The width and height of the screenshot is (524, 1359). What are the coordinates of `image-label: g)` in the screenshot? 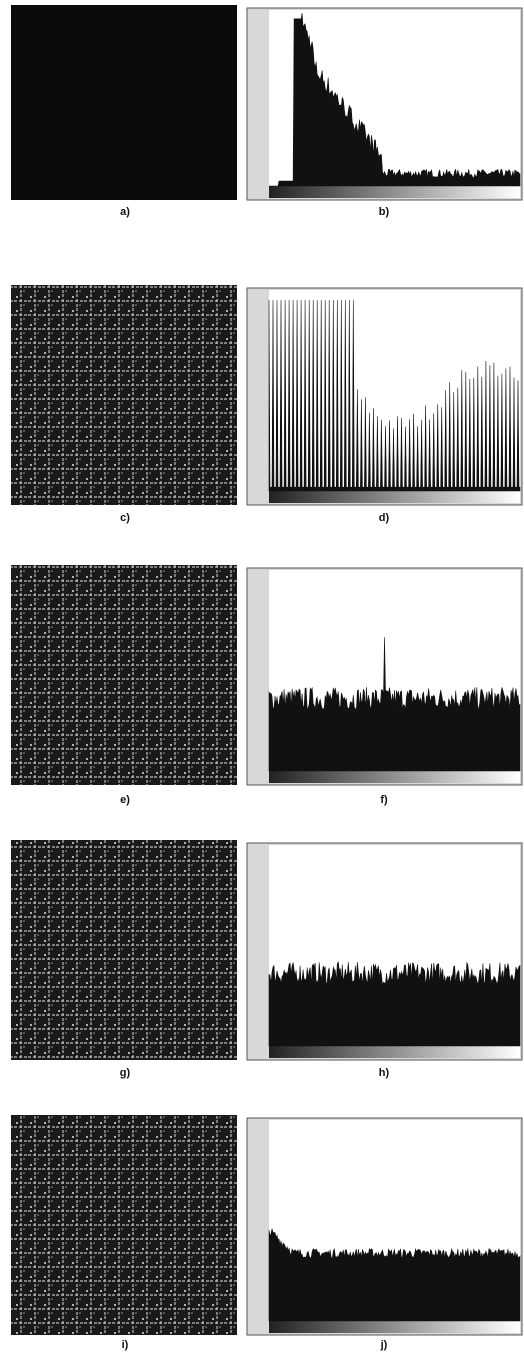 It's located at (125, 1073).